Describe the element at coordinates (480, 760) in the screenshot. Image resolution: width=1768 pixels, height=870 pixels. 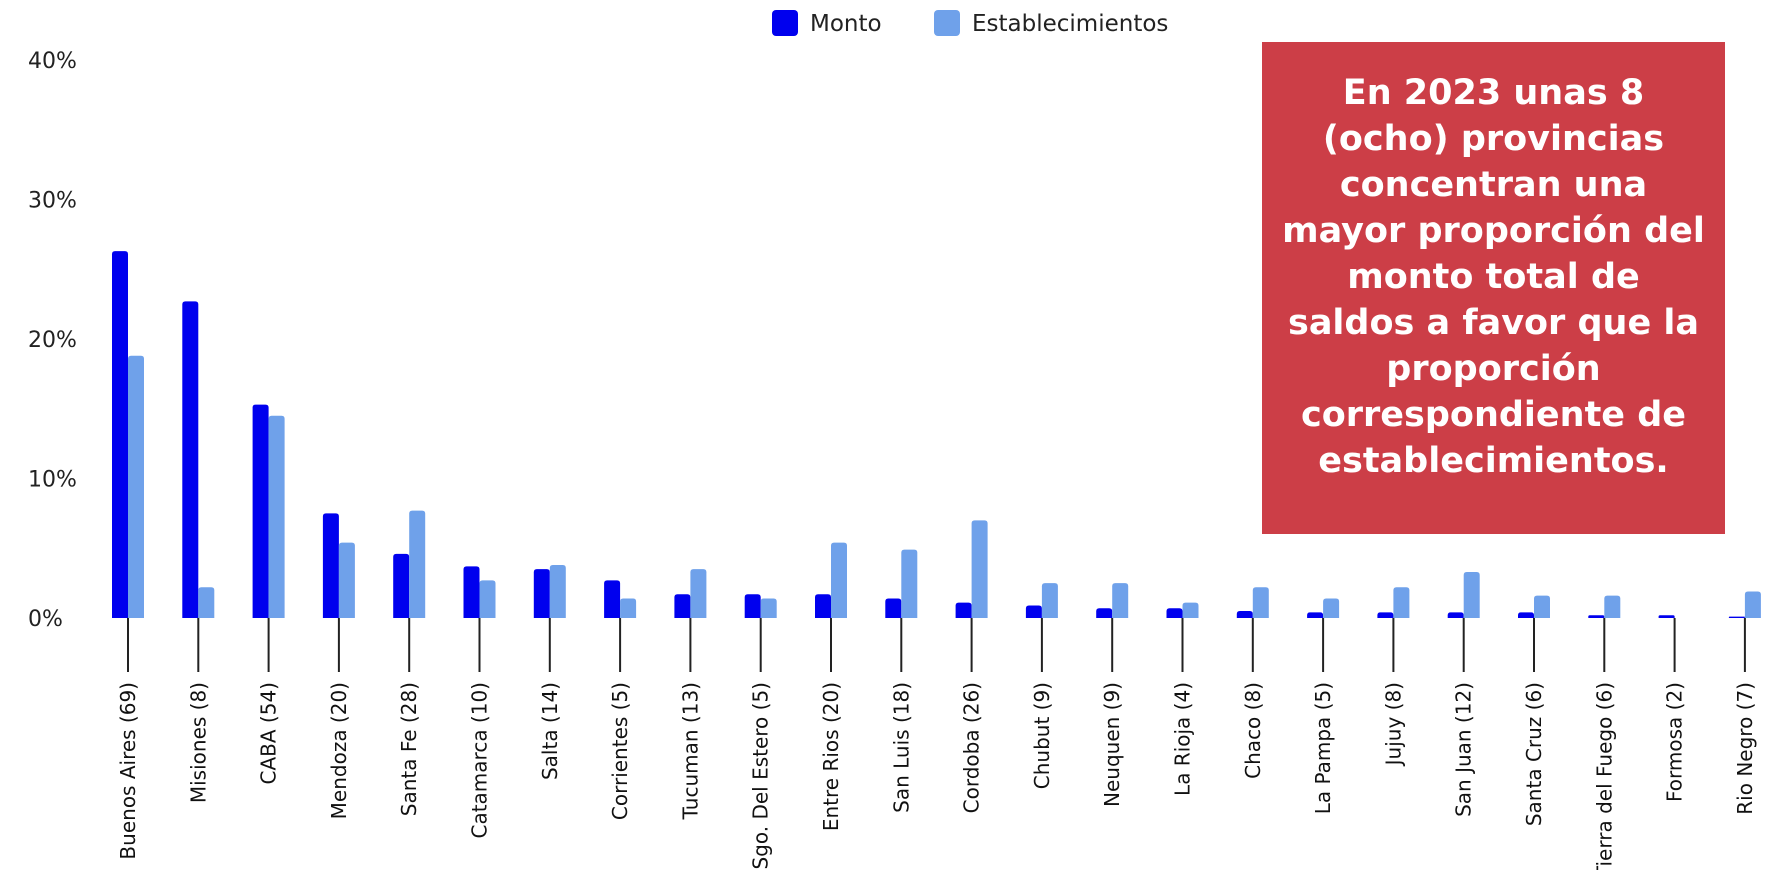
I see `x-tick-label: Catamarca (10)` at that location.